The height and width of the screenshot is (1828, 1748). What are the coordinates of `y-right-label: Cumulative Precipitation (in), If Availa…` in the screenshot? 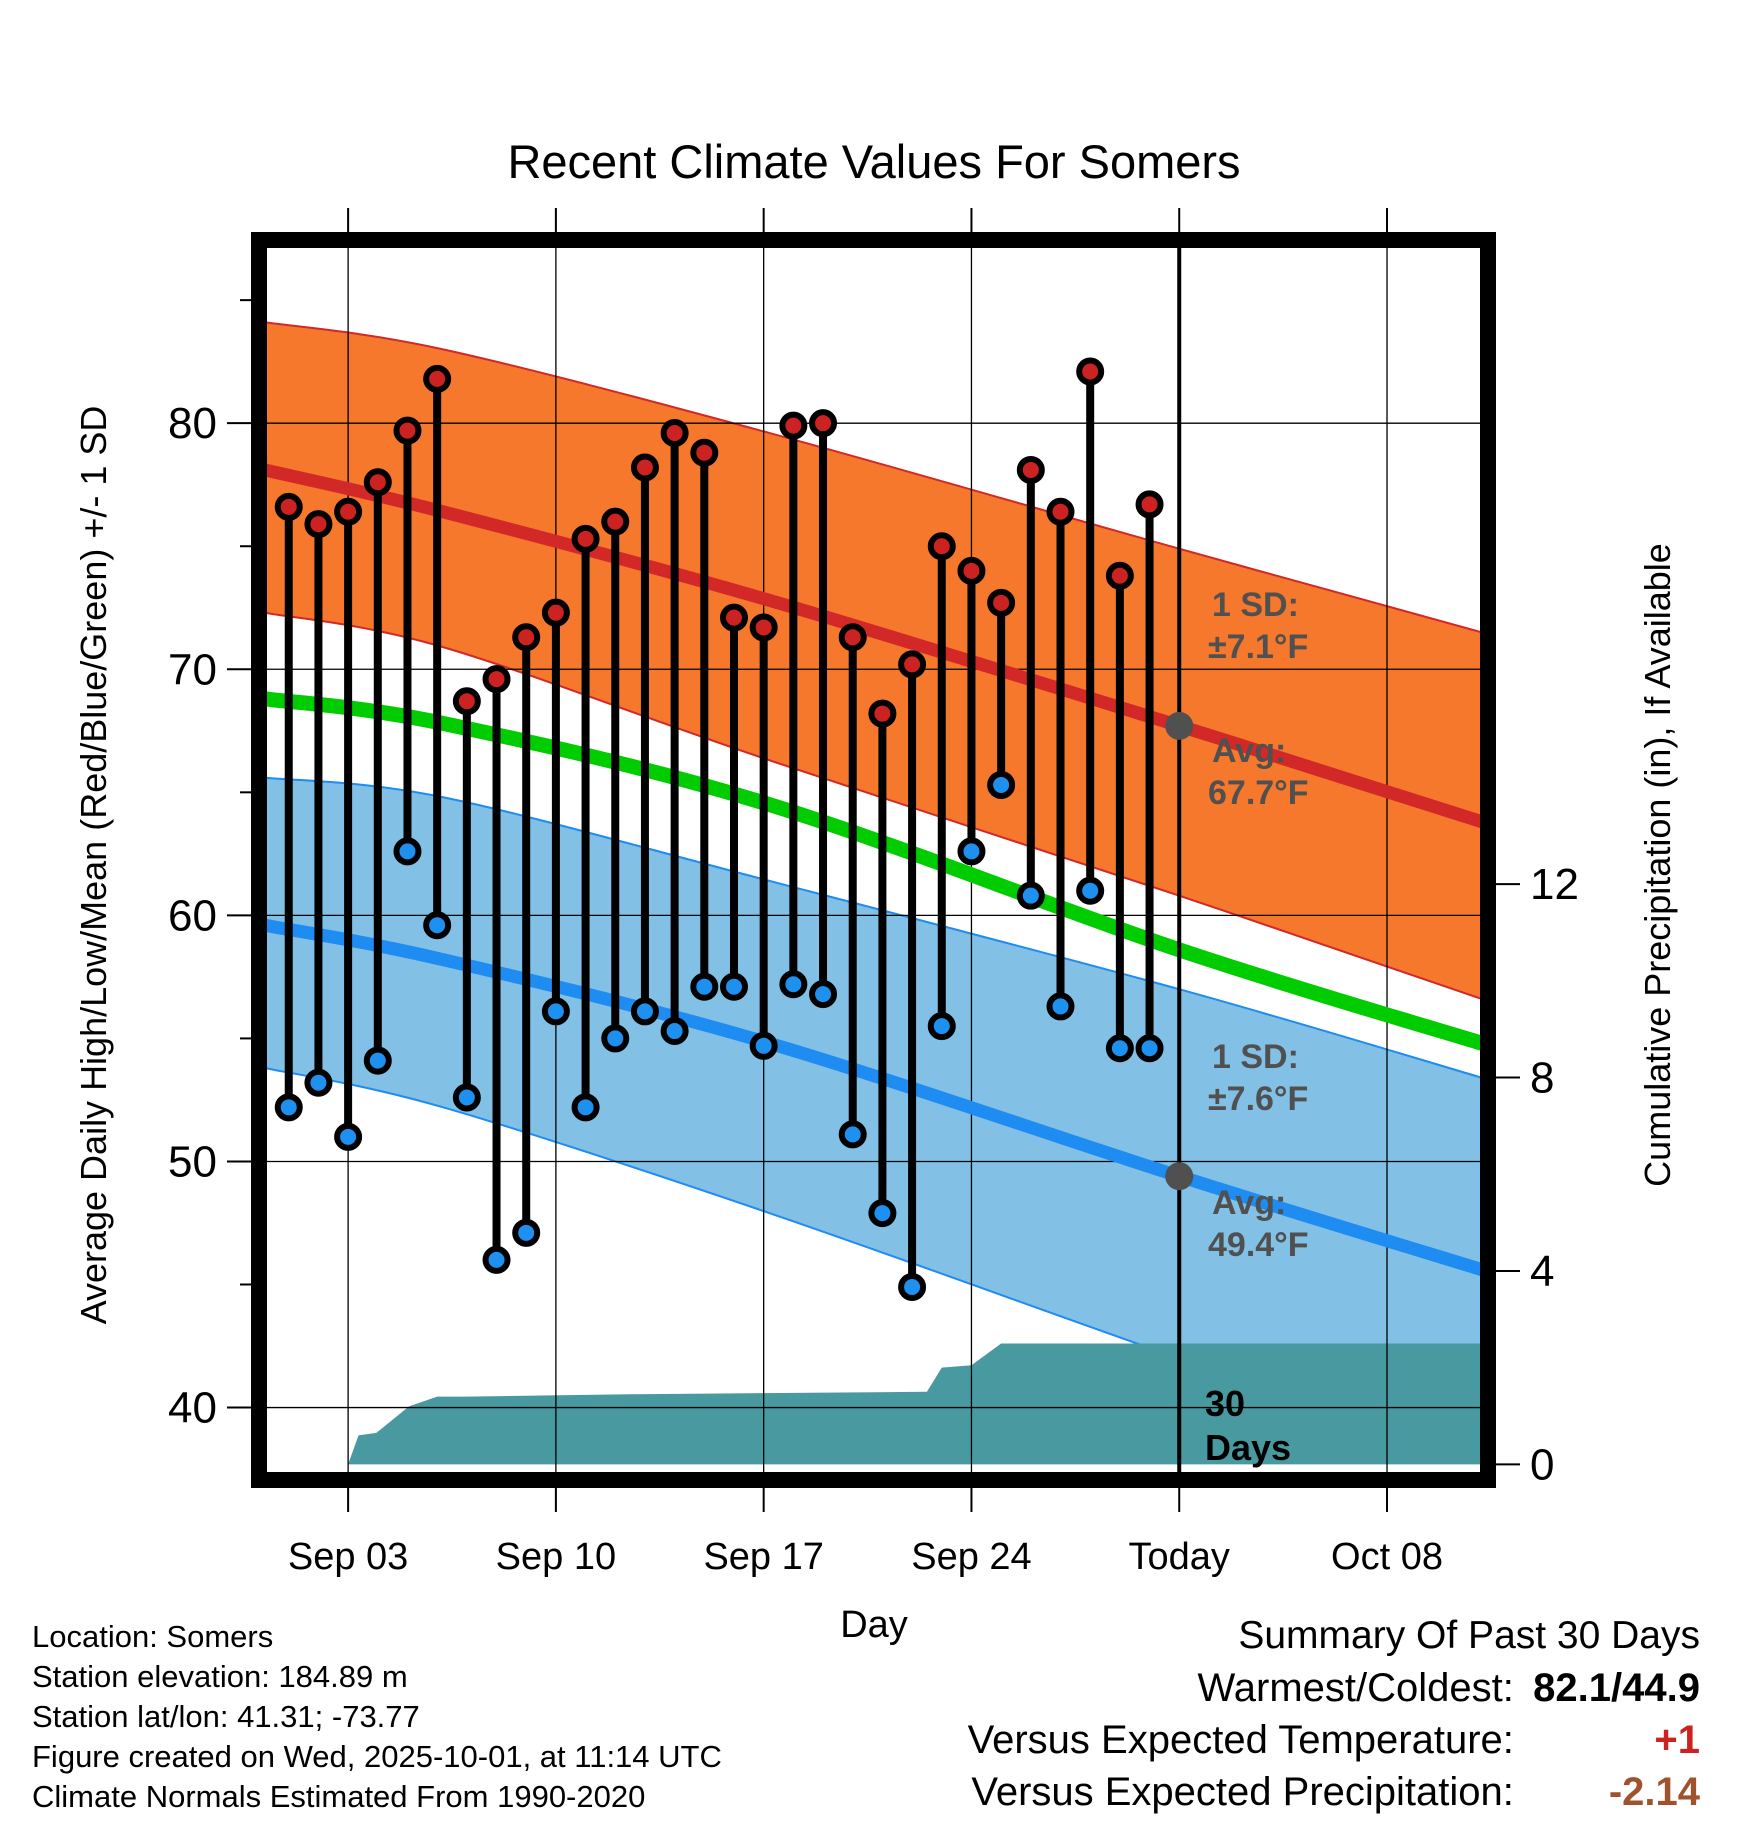 It's located at (1657, 865).